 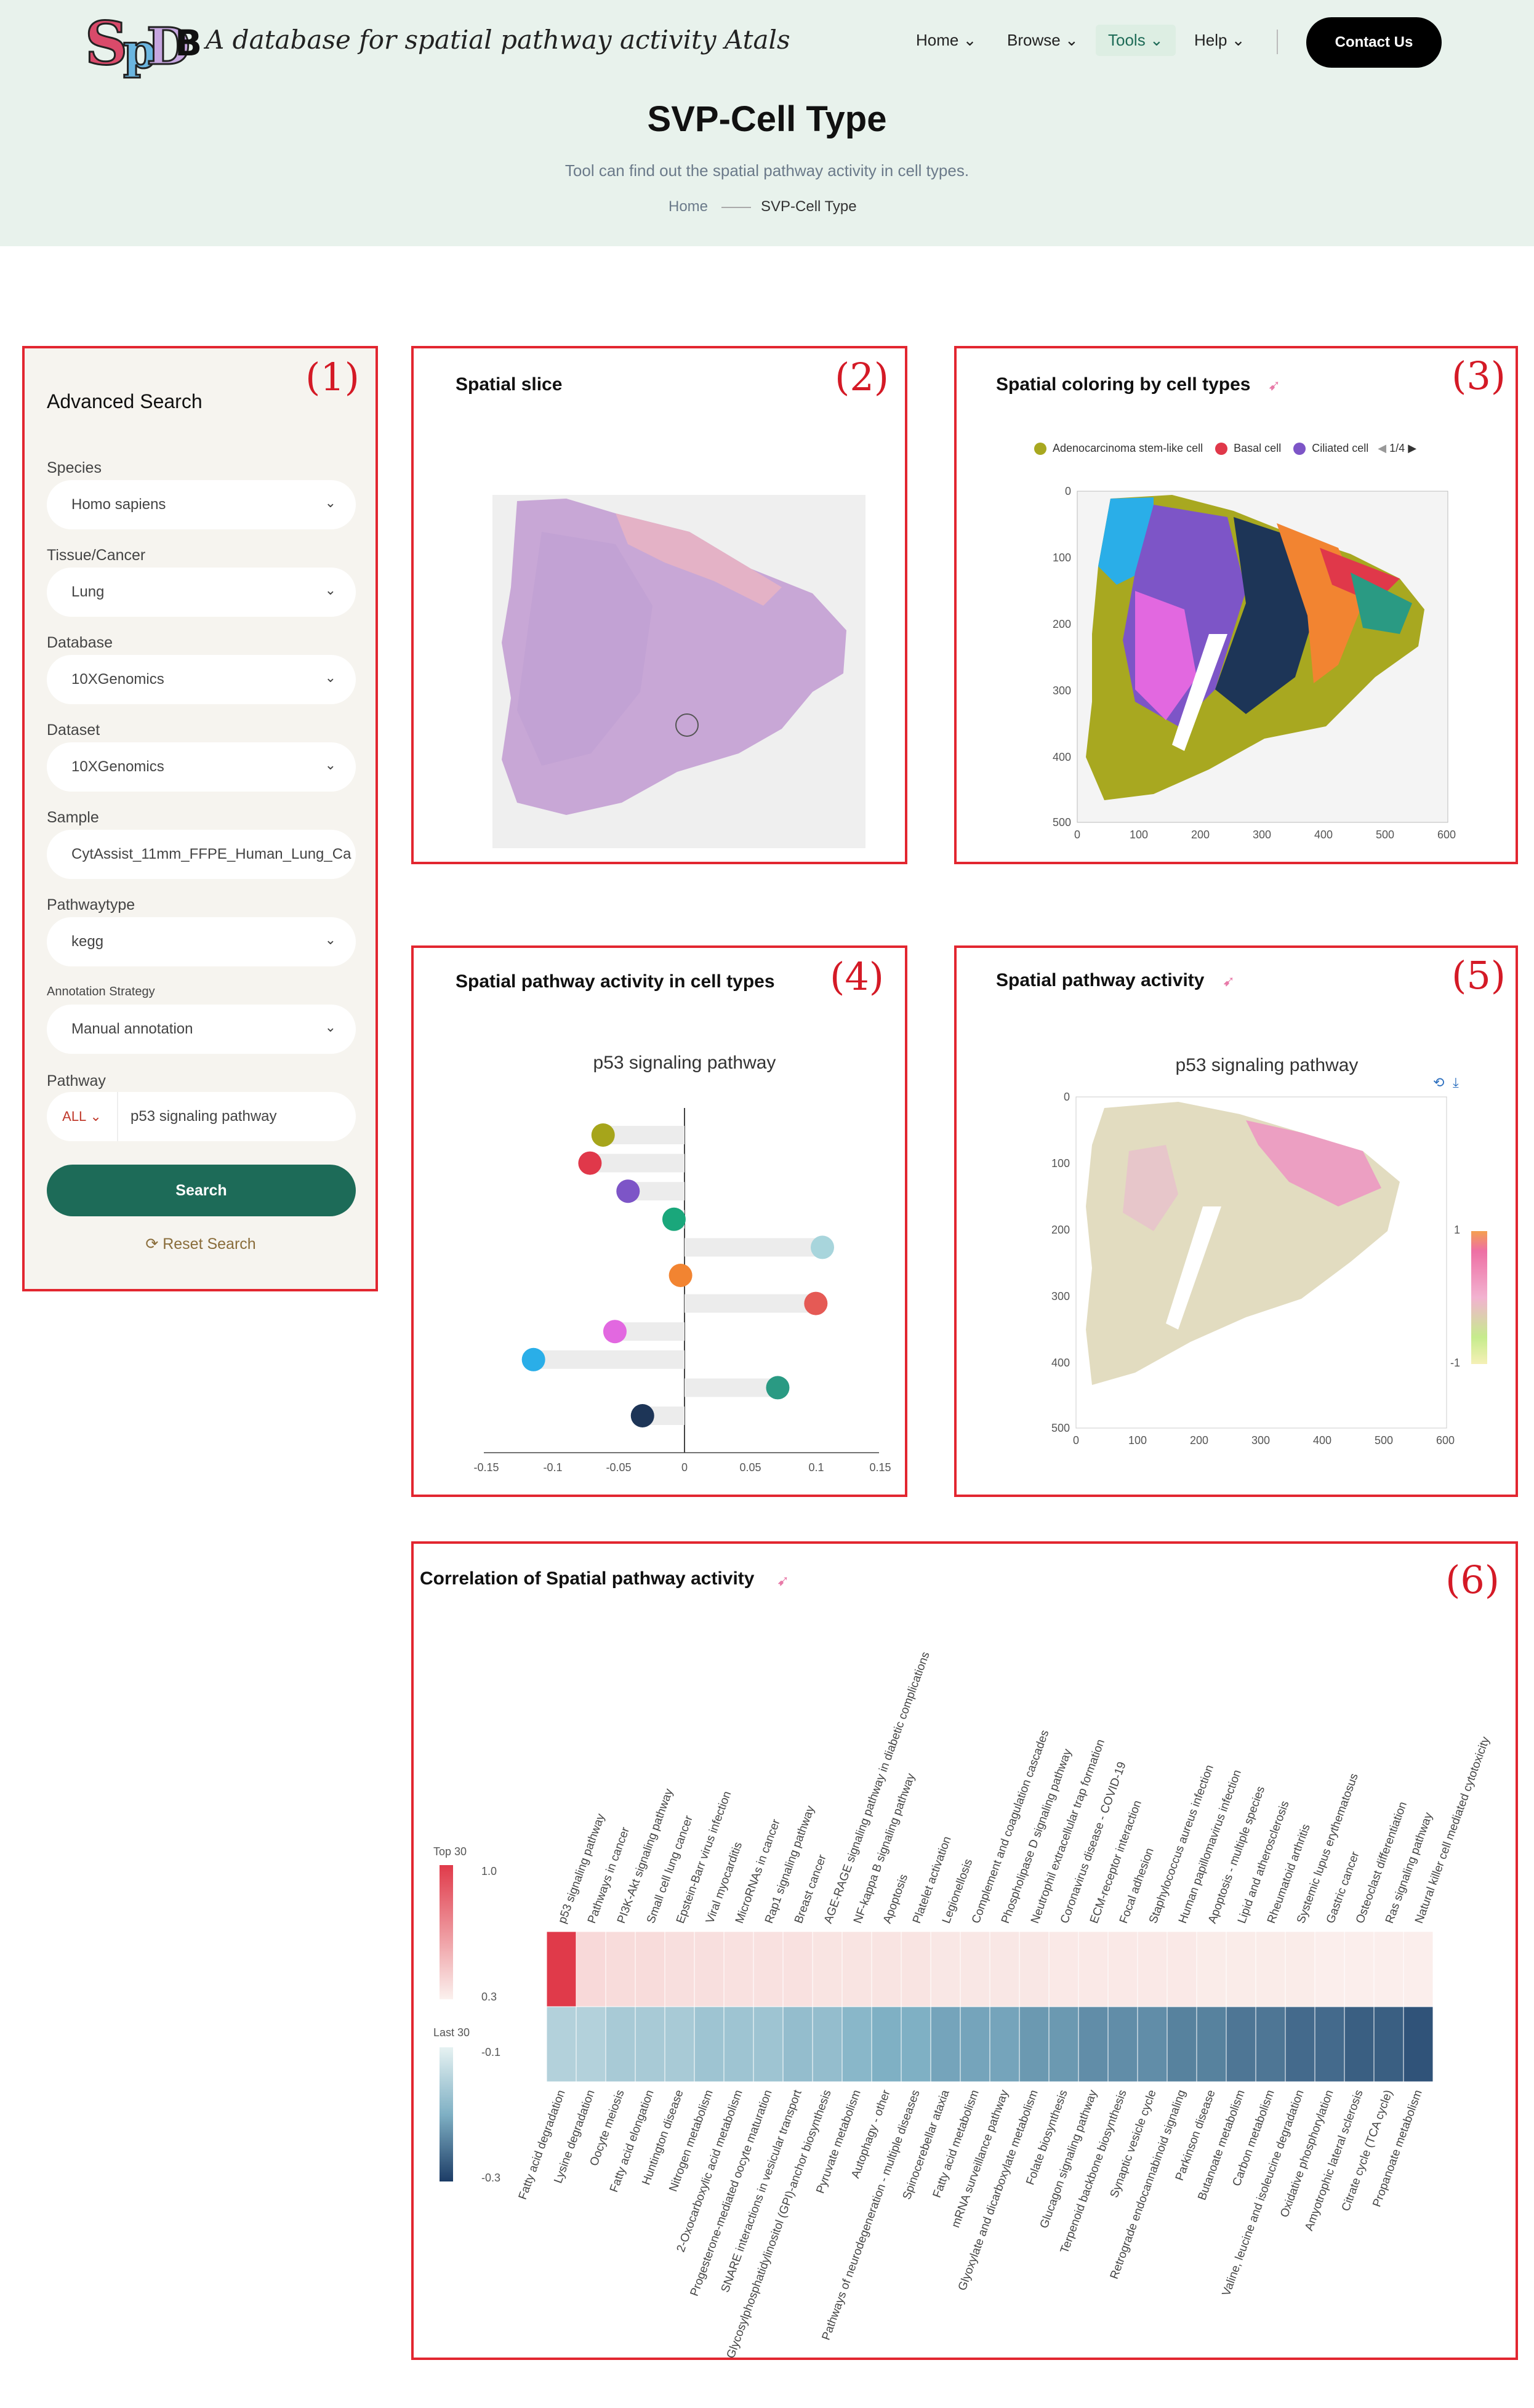 I want to click on nav-browse: Browse ⌄, so click(x=1042, y=40).